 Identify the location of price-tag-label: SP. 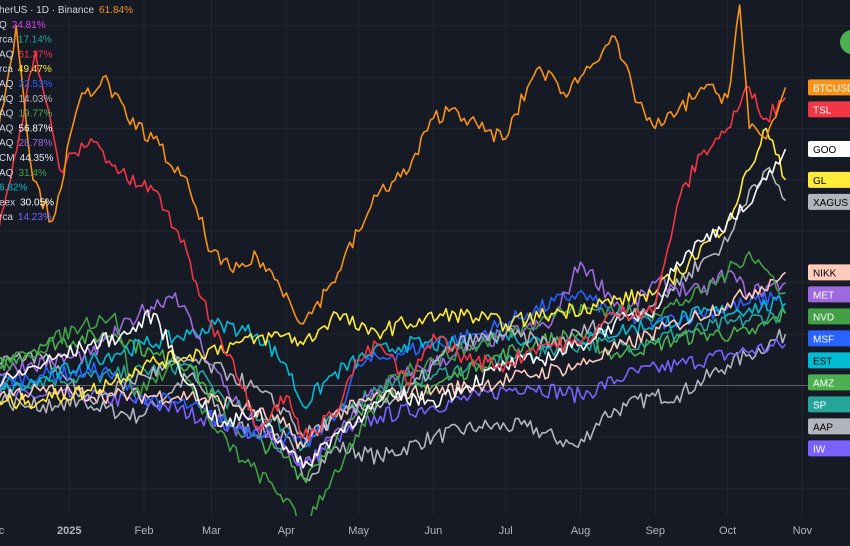
(820, 405).